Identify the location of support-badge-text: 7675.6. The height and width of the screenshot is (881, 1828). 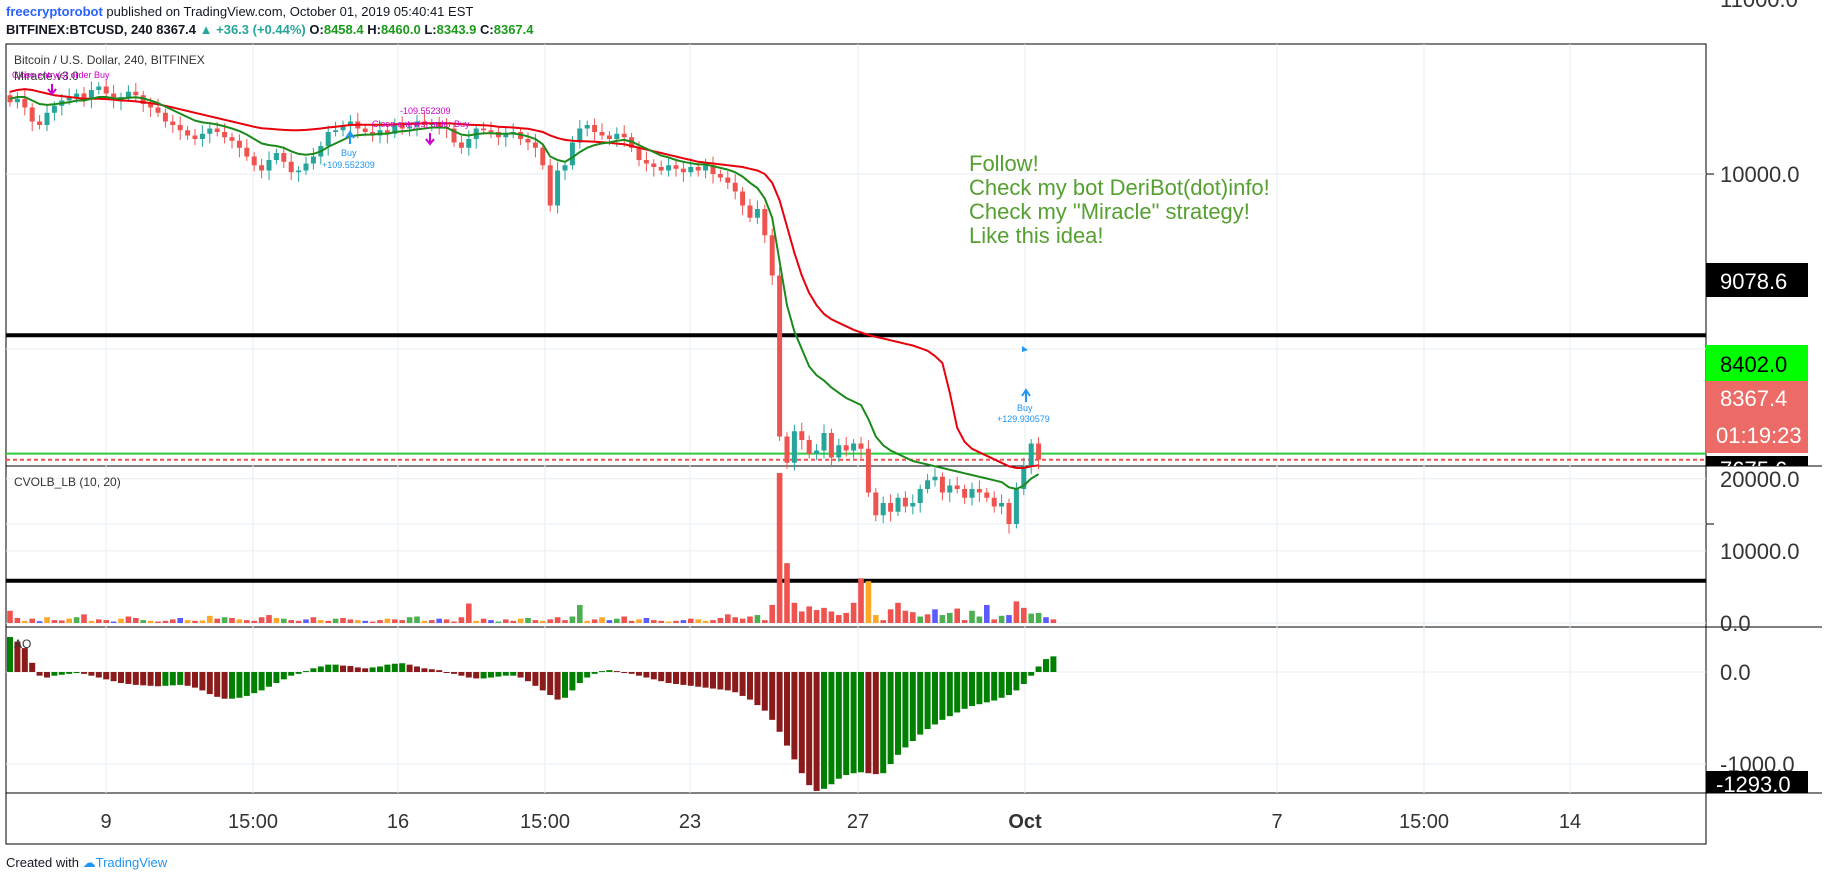
(1753, 469).